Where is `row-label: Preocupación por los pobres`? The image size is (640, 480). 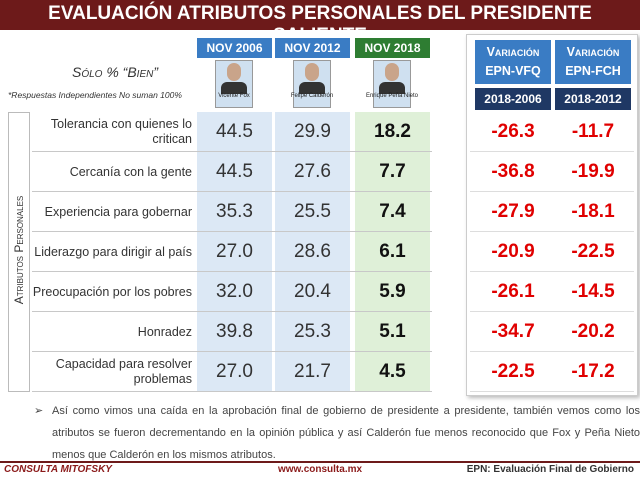
row-label: Preocupación por los pobres is located at coordinates (112, 291).